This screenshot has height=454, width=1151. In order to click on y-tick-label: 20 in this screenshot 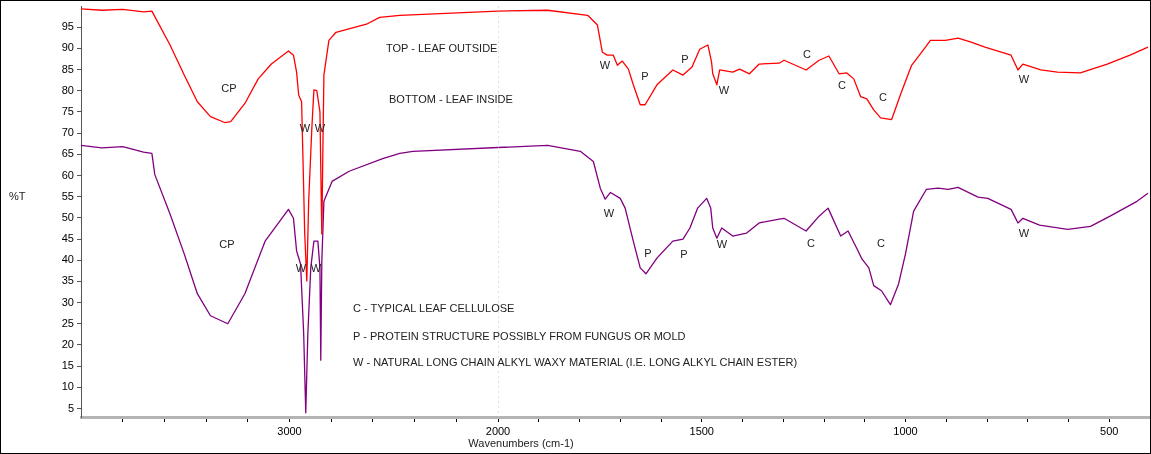, I will do `click(67, 344)`.